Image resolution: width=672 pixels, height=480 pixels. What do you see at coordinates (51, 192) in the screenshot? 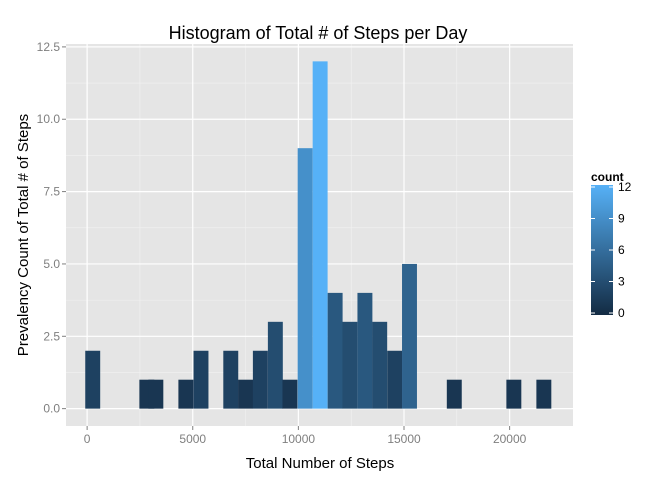
I see `y-tick-label: 7.5` at bounding box center [51, 192].